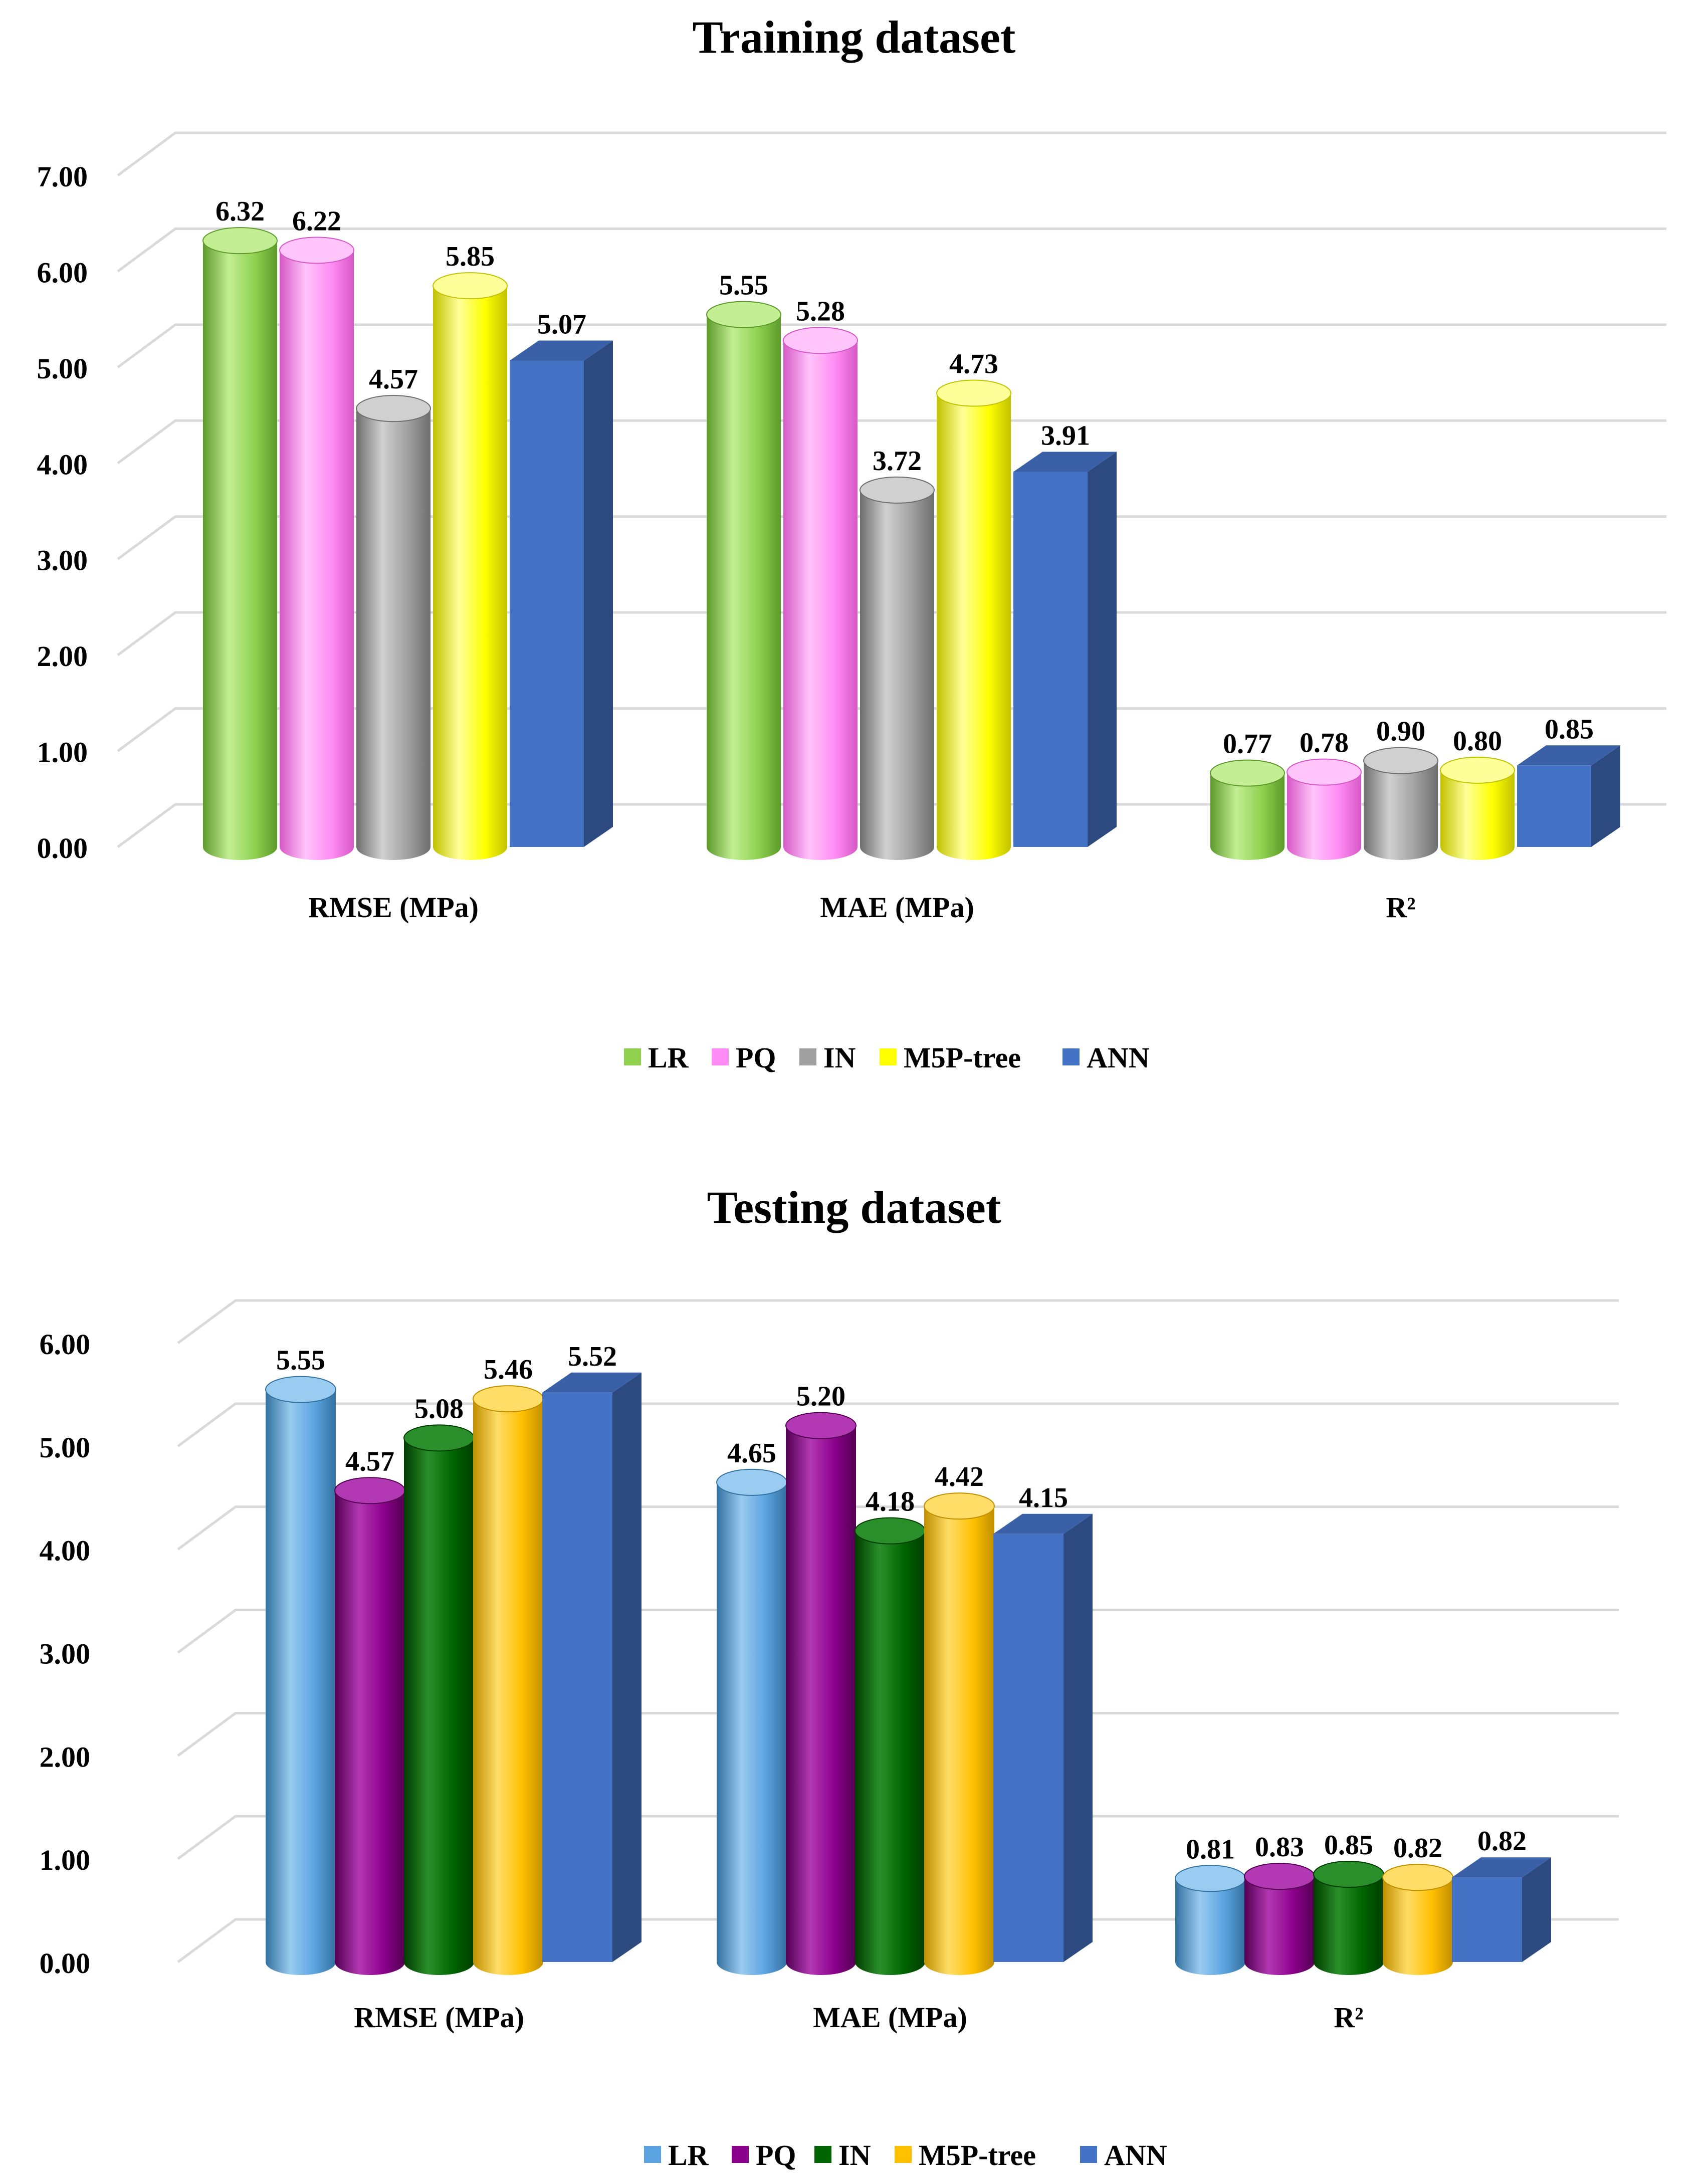  Describe the element at coordinates (821, 1693) in the screenshot. I see `bar-pq-mae-mpa` at that location.